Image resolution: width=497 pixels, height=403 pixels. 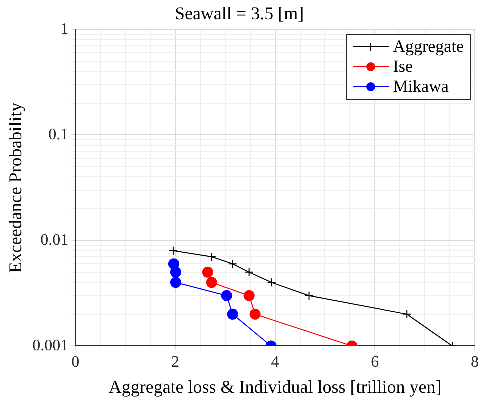 I want to click on x-axis-title: Aggregate loss & Individual loss [trillion yen], so click(x=275, y=386).